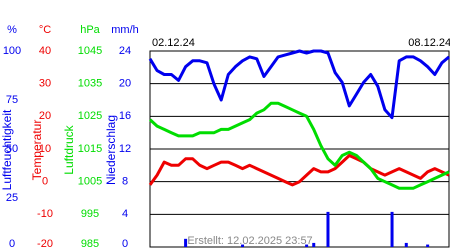 The image size is (450, 250). Describe the element at coordinates (12, 51) in the screenshot. I see `y-tick-label: 100` at that location.